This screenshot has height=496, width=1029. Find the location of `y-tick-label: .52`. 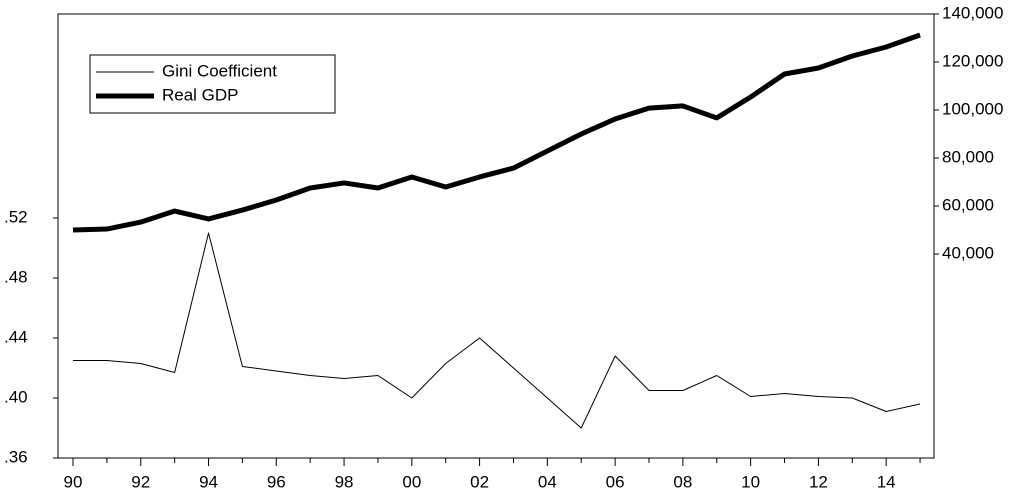

y-tick-label: .52 is located at coordinates (16, 216).